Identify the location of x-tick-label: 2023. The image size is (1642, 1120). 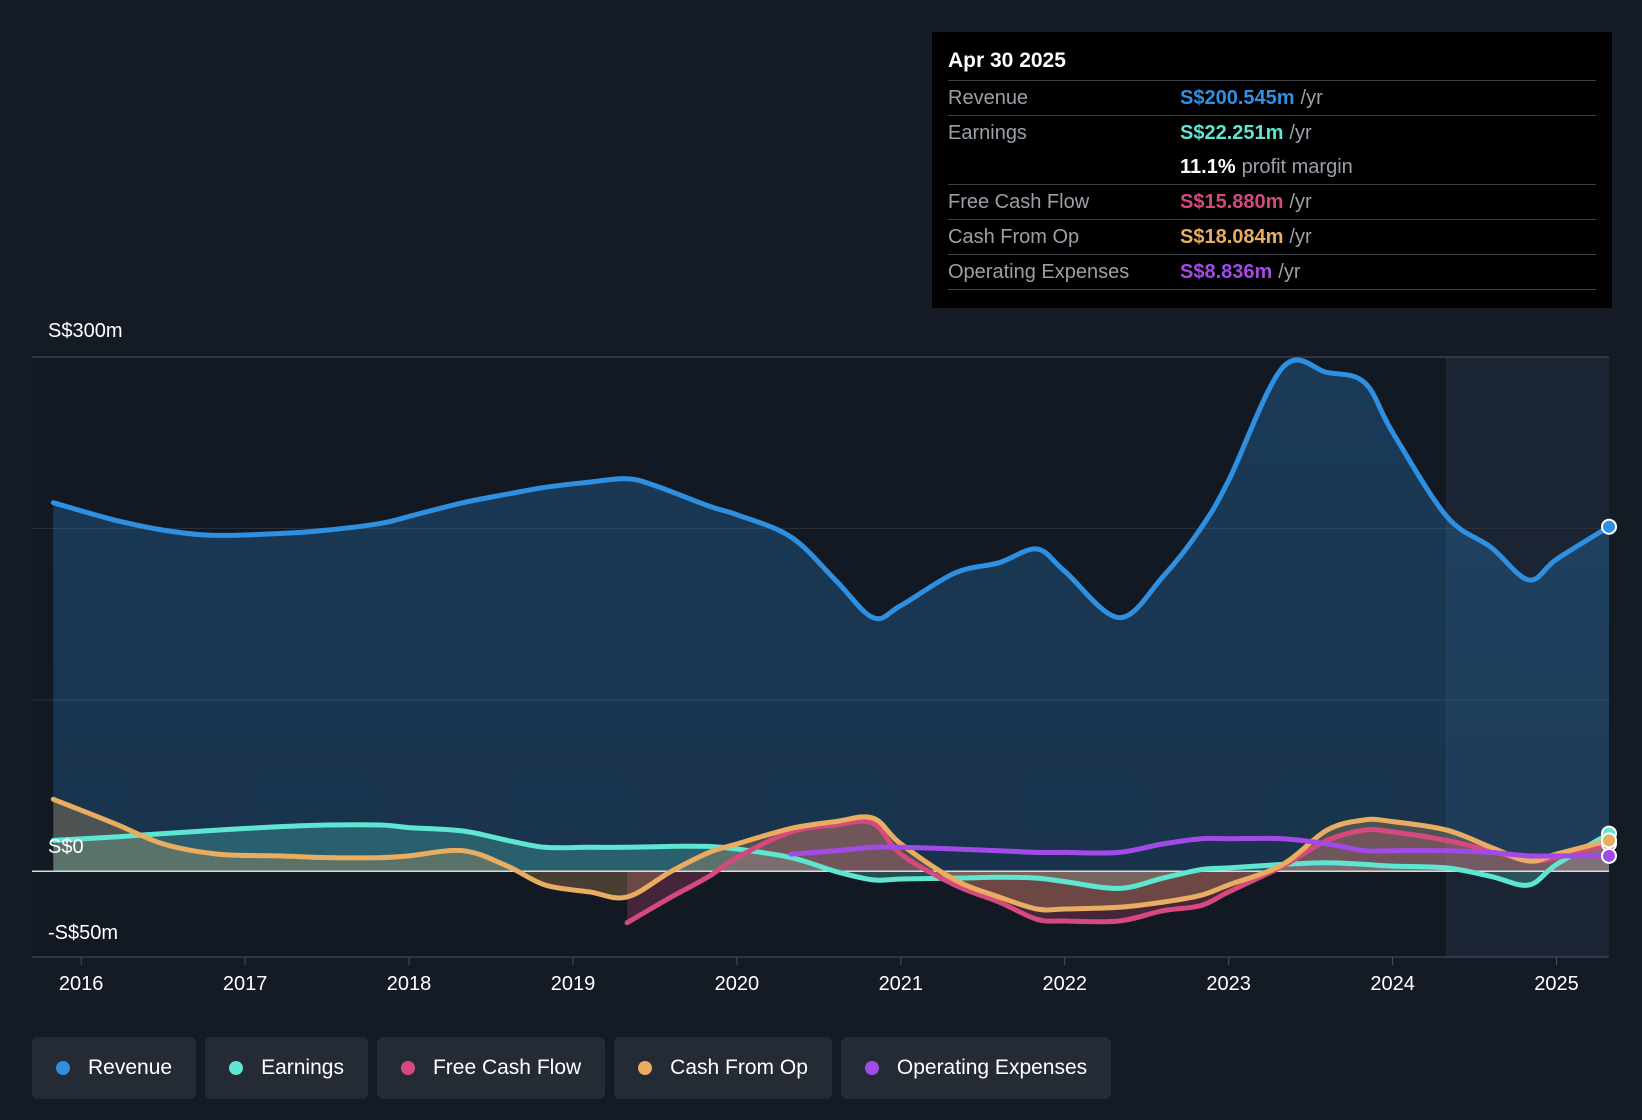
(1228, 984).